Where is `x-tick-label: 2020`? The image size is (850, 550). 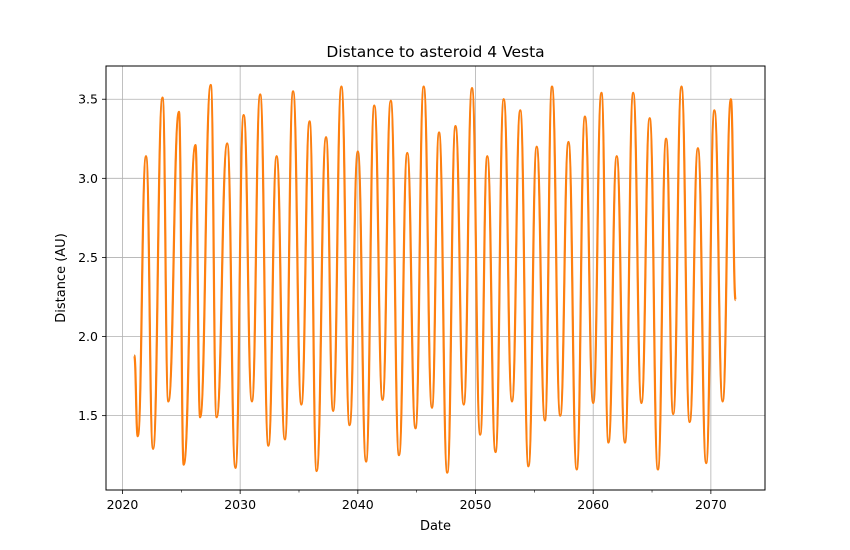
x-tick-label: 2020 is located at coordinates (123, 504).